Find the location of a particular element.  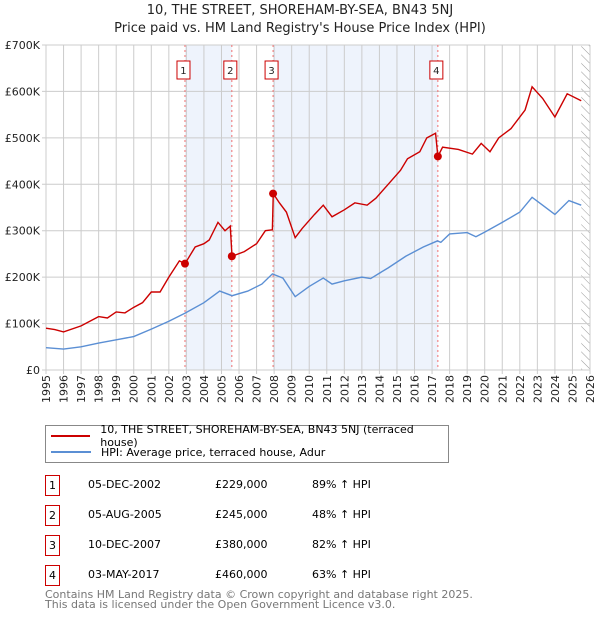

y-tick-label: £0 is located at coordinates (33, 370).